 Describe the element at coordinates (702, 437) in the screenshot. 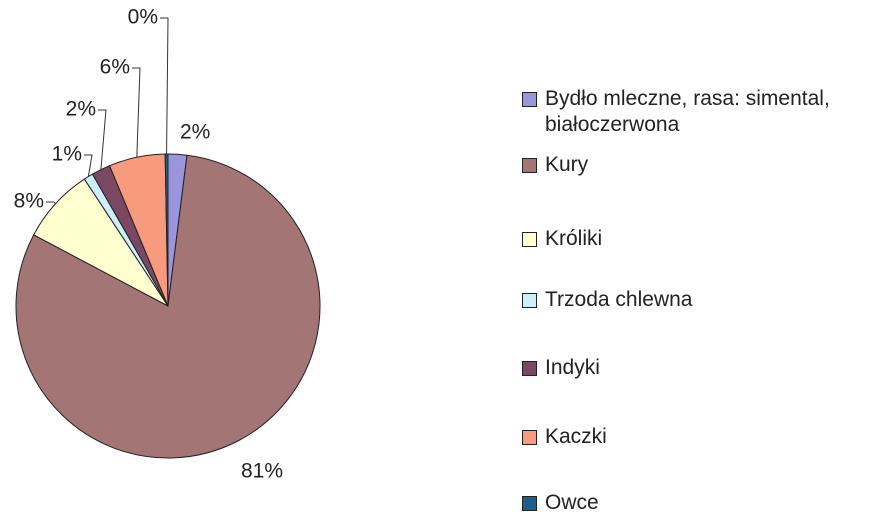

I see `legend-item: Kaczki` at that location.